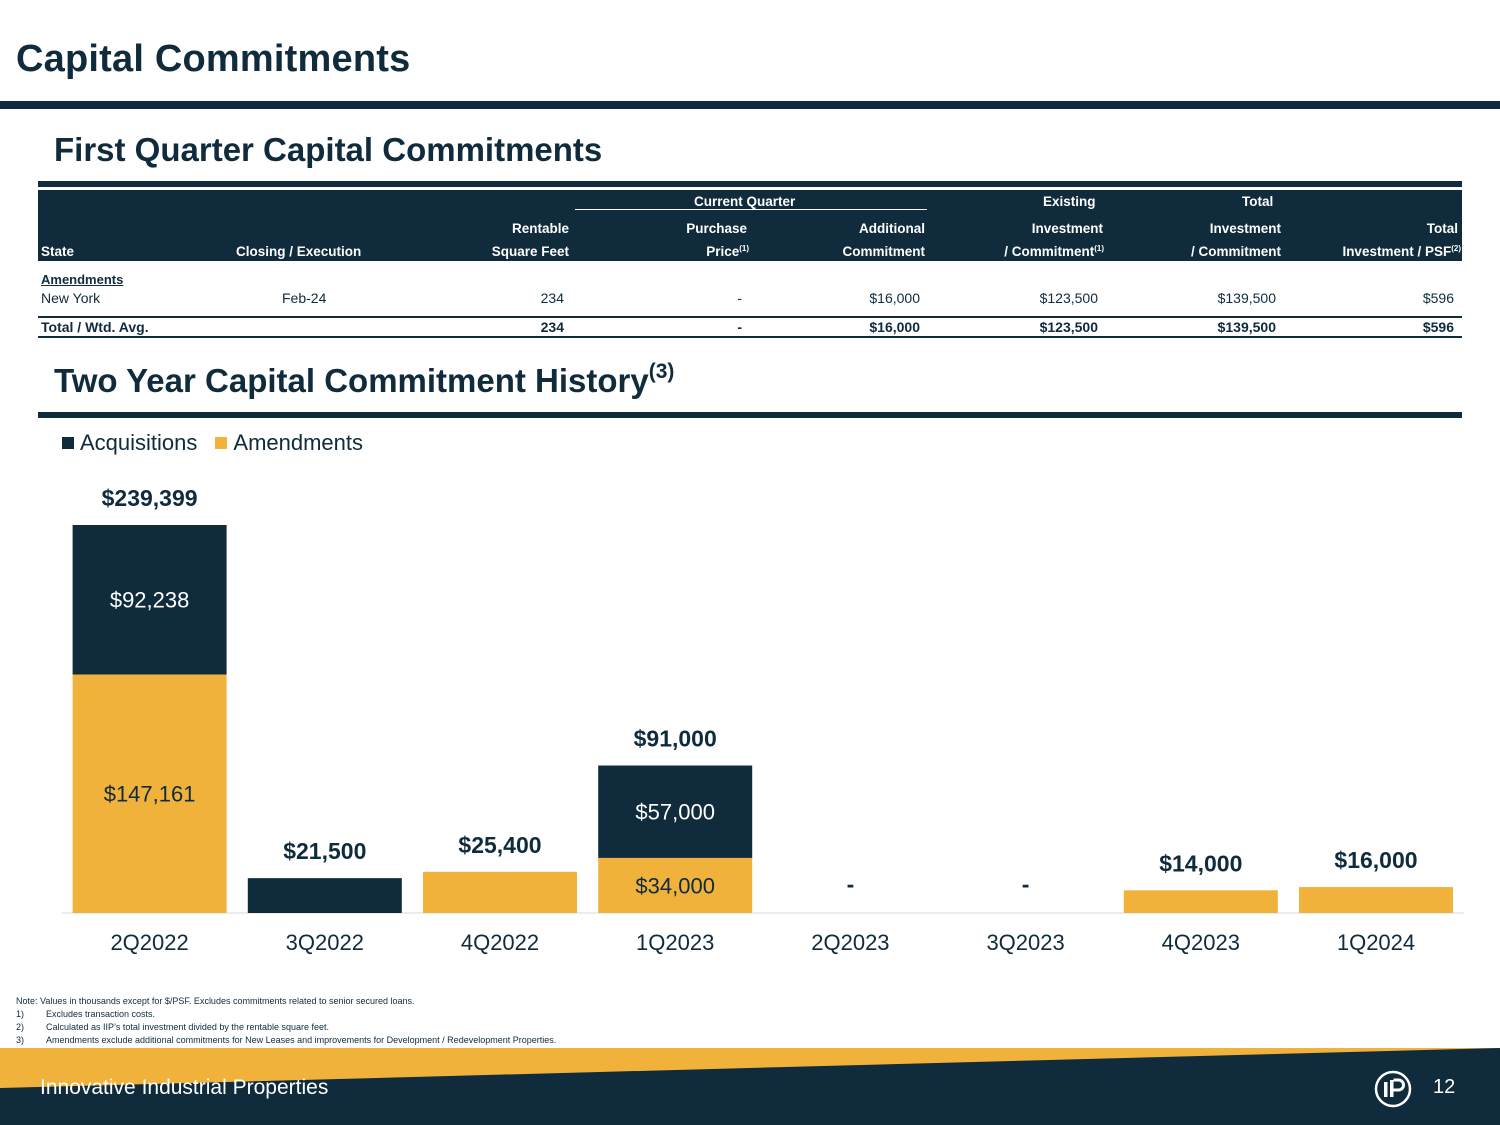 This screenshot has width=1500, height=1125. What do you see at coordinates (716, 228) in the screenshot?
I see `col-header-purchase-1: Purchase` at bounding box center [716, 228].